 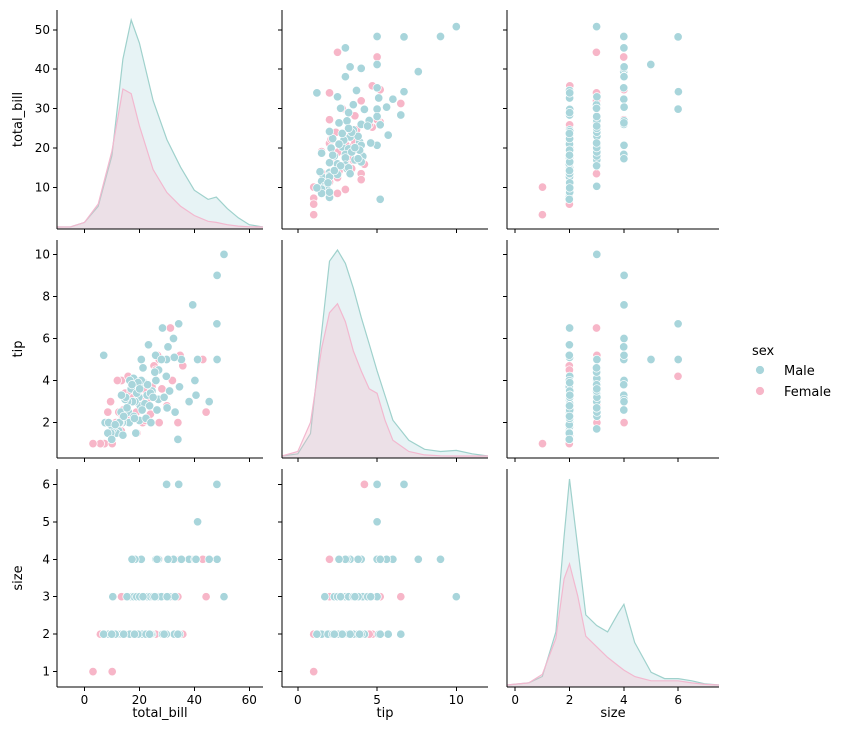 What do you see at coordinates (377, 700) in the screenshot?
I see `x-tick-label: 5` at bounding box center [377, 700].